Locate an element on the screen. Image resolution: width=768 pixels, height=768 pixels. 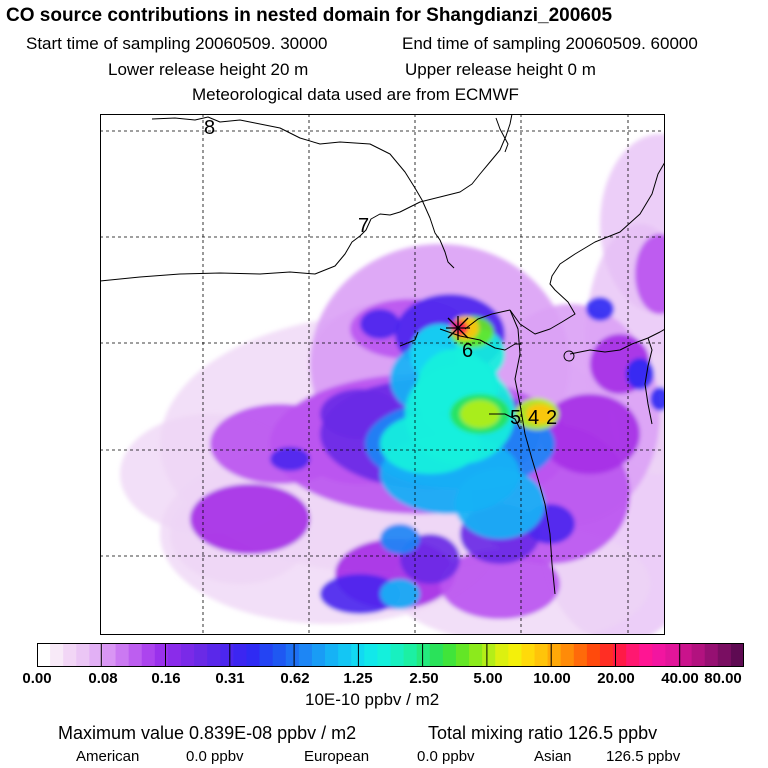
upper-release-height: Upper release height 0 m is located at coordinates (500, 69).